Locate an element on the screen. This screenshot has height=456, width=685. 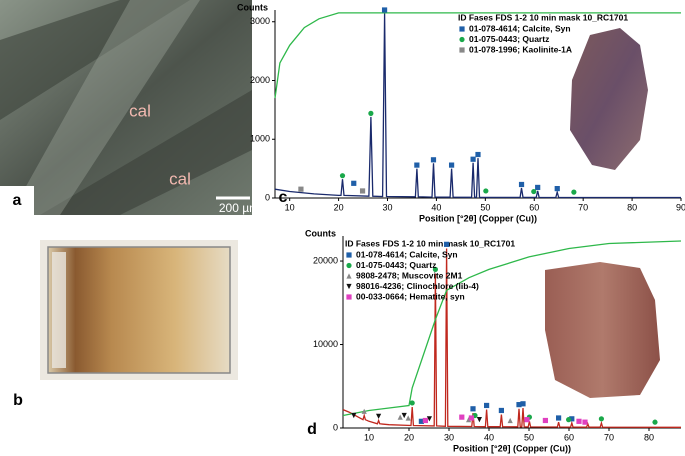
x-tick-label: 10 is located at coordinates (369, 437).